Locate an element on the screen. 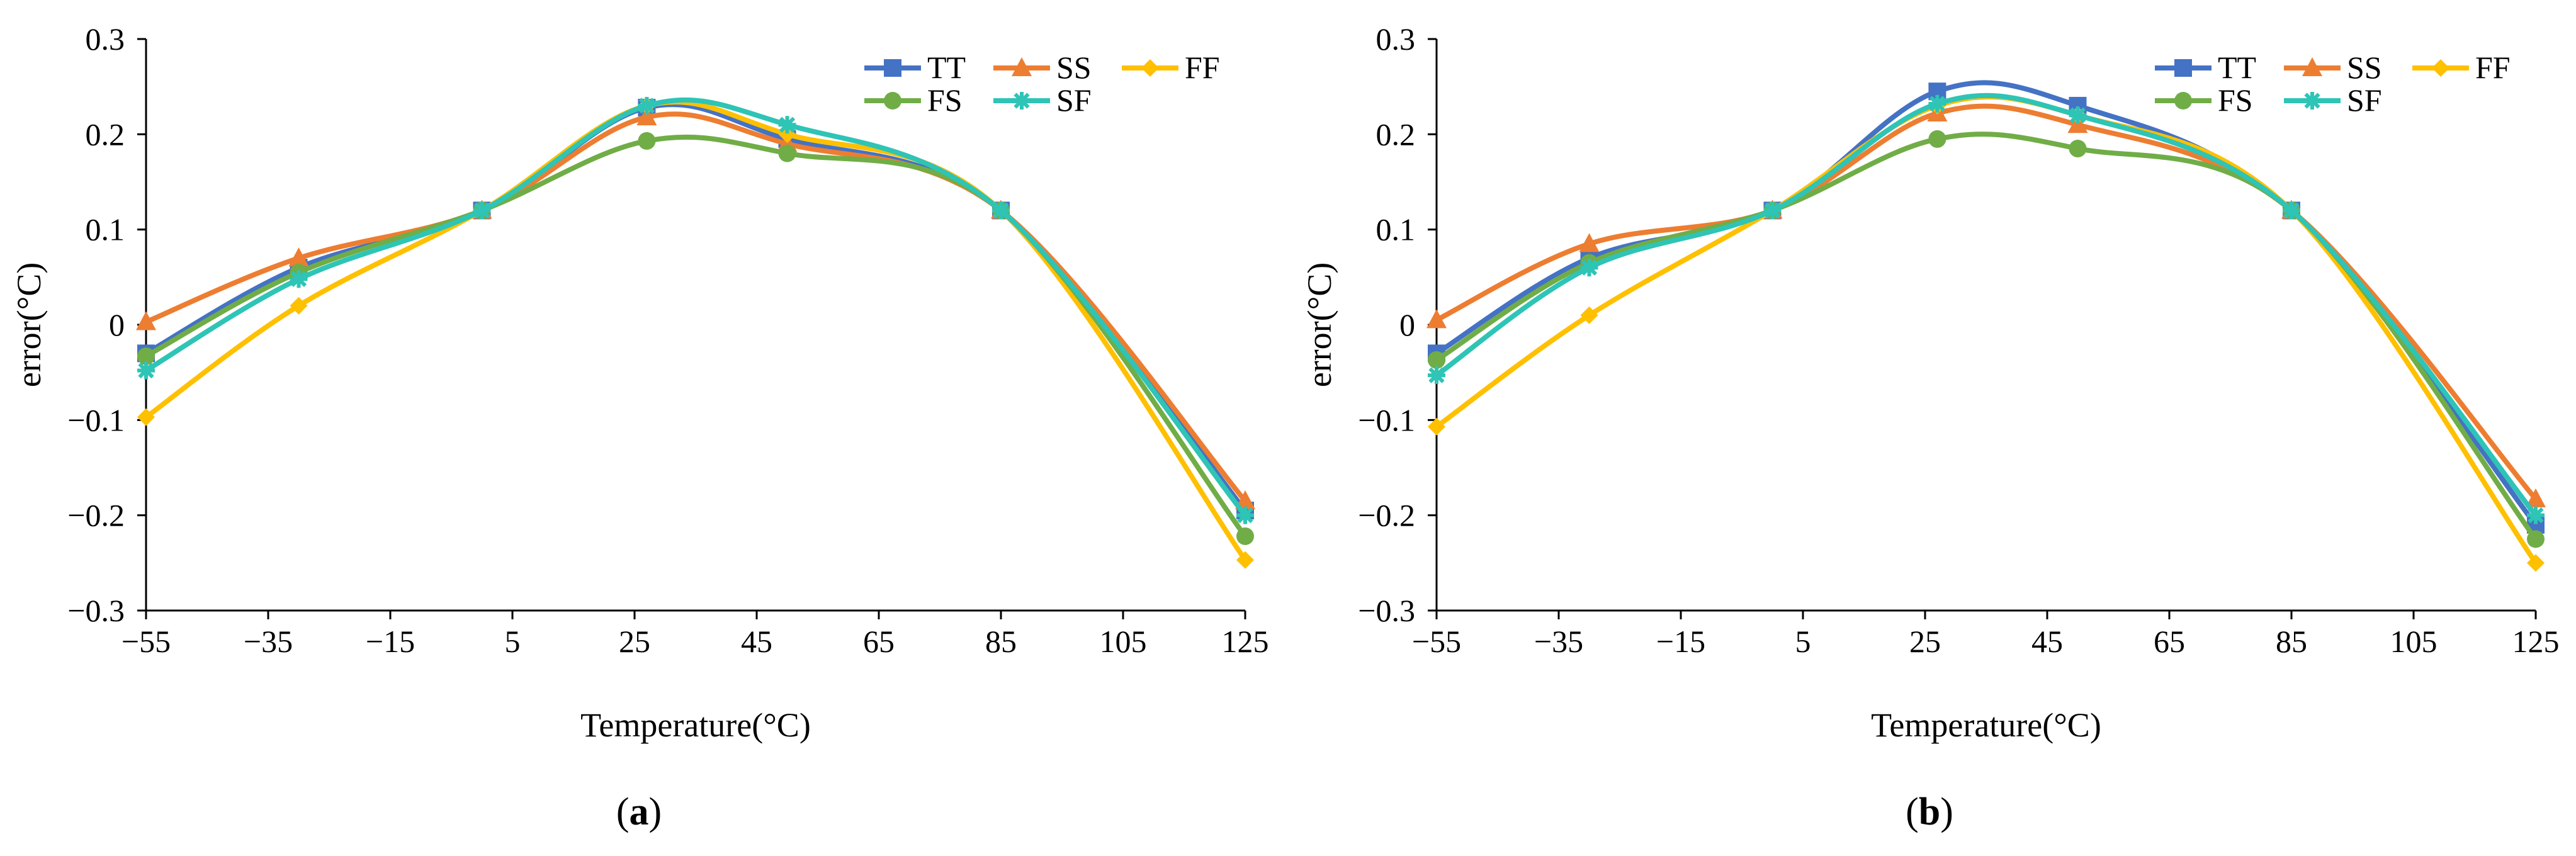  y-tick-label: −0.3 is located at coordinates (1386, 610).